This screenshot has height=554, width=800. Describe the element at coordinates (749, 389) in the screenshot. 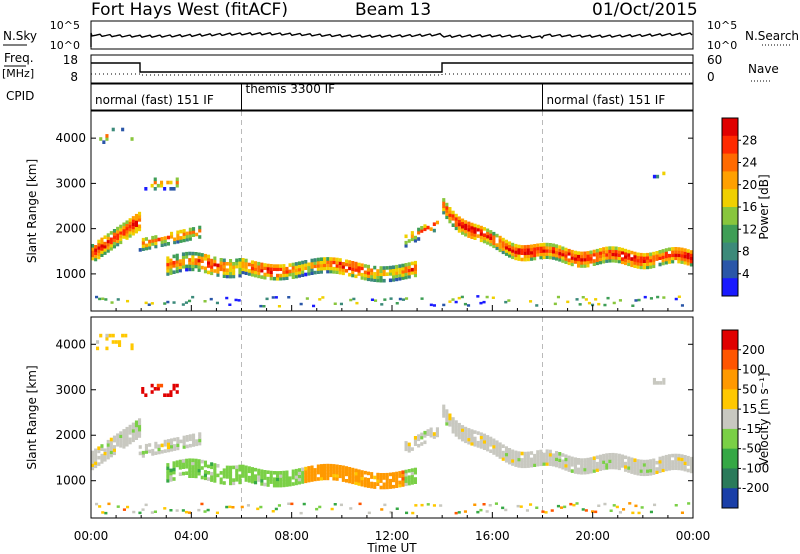

I see `colorbar-tick-label: 50` at that location.